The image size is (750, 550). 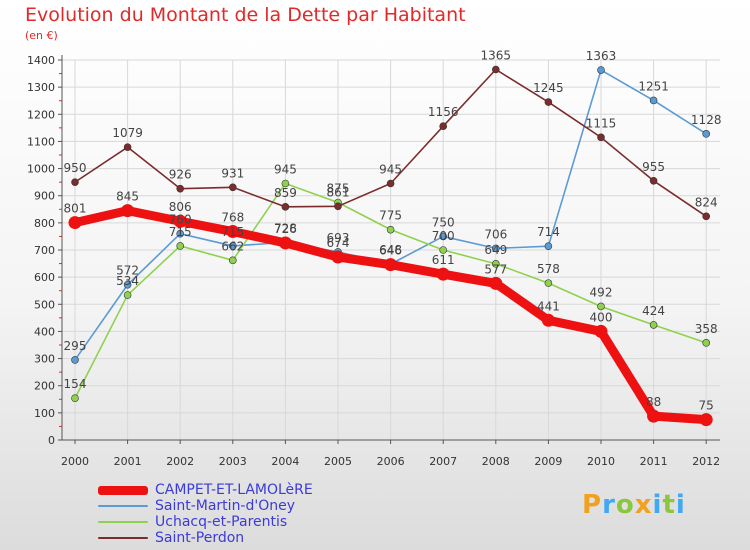 What do you see at coordinates (443, 222) in the screenshot?
I see `data-label: 750` at bounding box center [443, 222].